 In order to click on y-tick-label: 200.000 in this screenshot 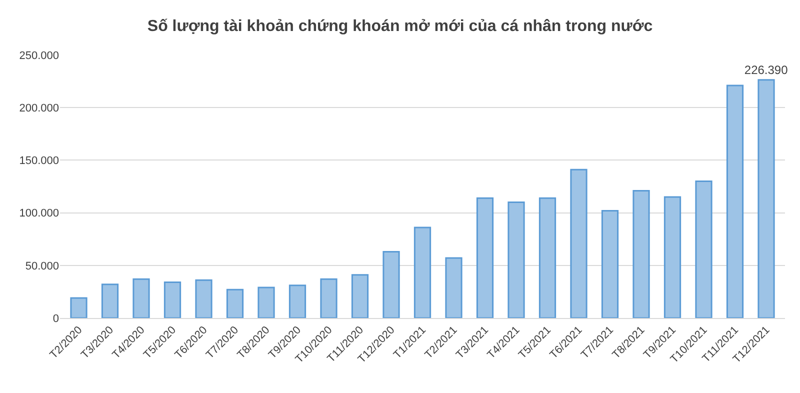, I will do `click(39, 108)`.